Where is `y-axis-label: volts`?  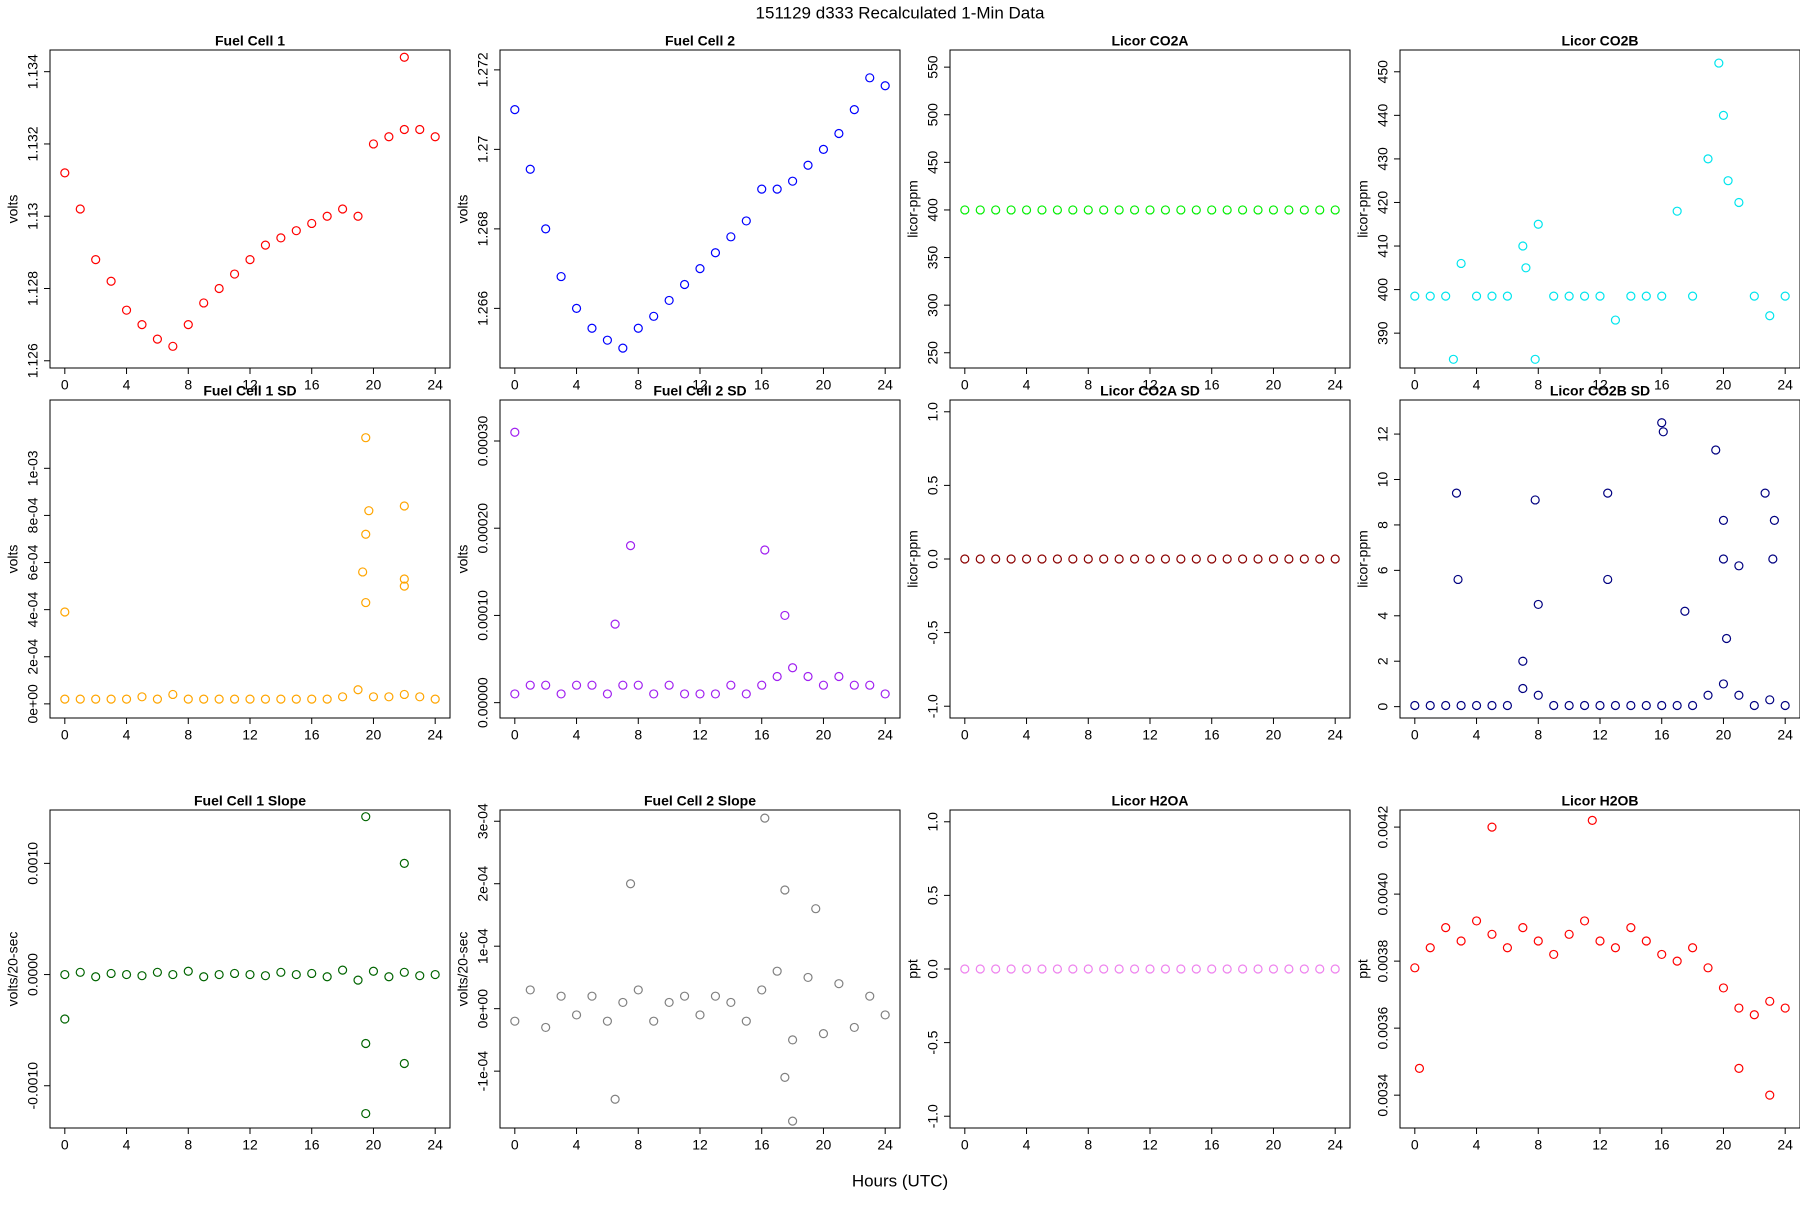
y-axis-label: volts is located at coordinates (13, 209).